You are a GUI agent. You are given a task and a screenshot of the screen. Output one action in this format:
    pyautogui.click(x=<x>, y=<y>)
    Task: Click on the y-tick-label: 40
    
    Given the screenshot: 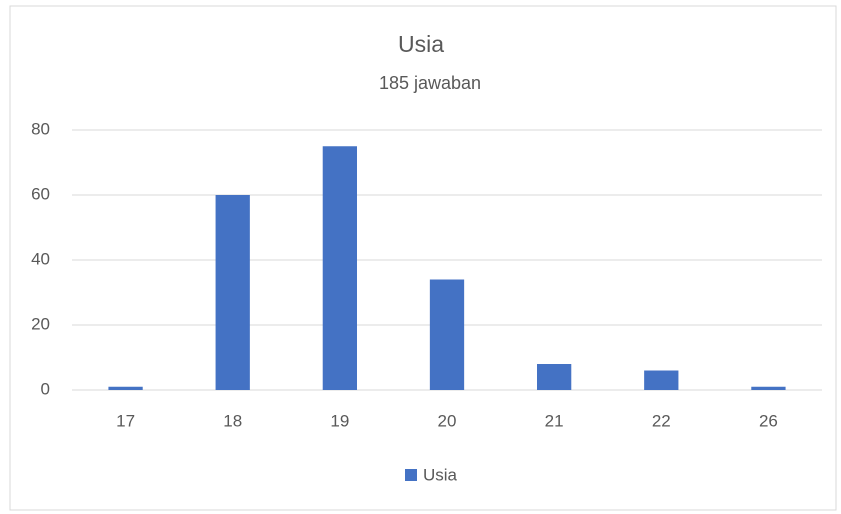 What is the action you would take?
    pyautogui.click(x=40, y=258)
    